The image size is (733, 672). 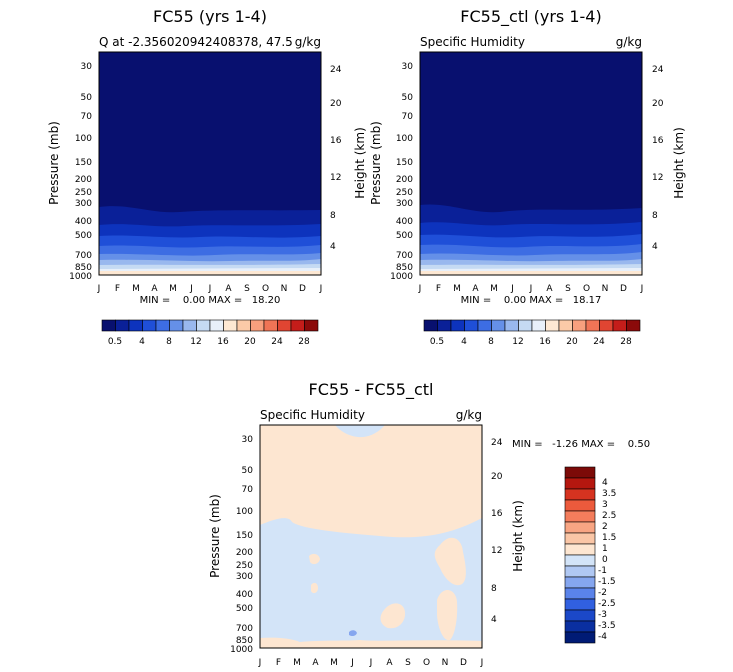 What do you see at coordinates (87, 98) in the screenshot?
I see `panel1-ytick-50: 50` at bounding box center [87, 98].